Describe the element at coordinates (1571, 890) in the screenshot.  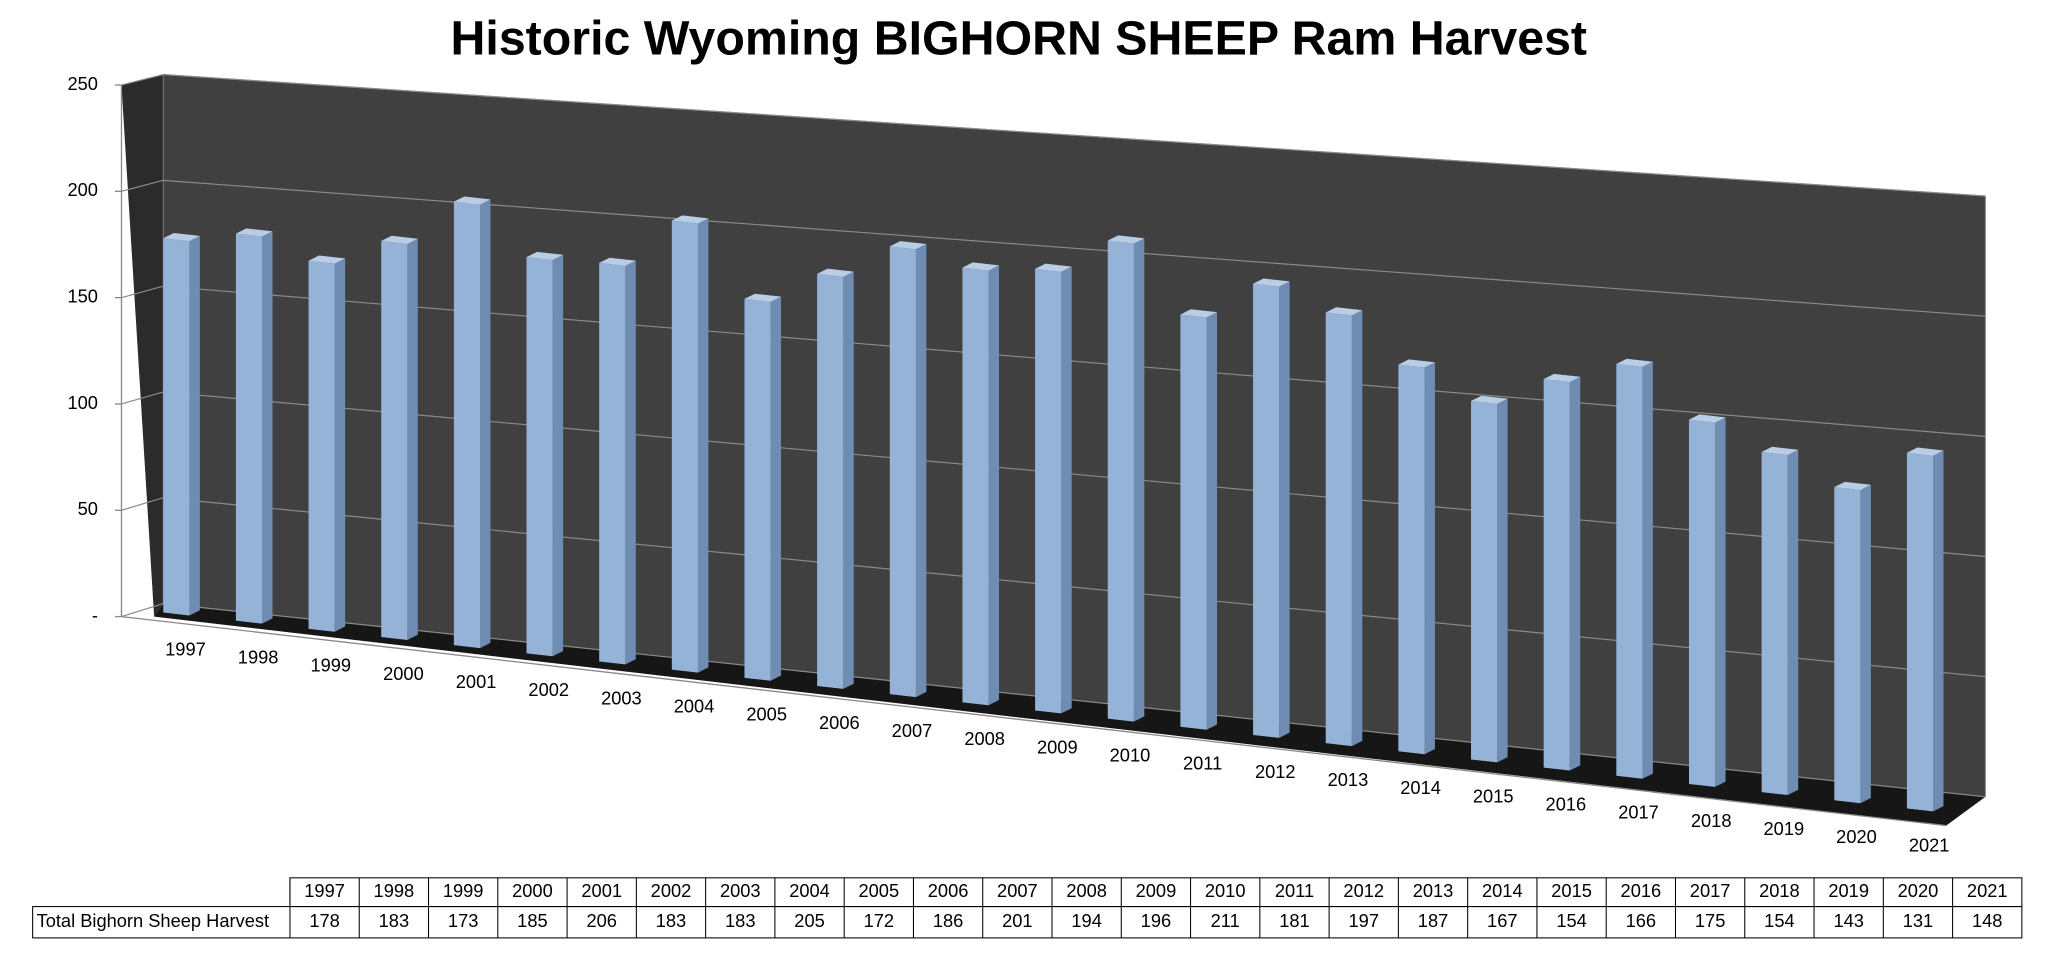
I see `table-header: 2015` at that location.